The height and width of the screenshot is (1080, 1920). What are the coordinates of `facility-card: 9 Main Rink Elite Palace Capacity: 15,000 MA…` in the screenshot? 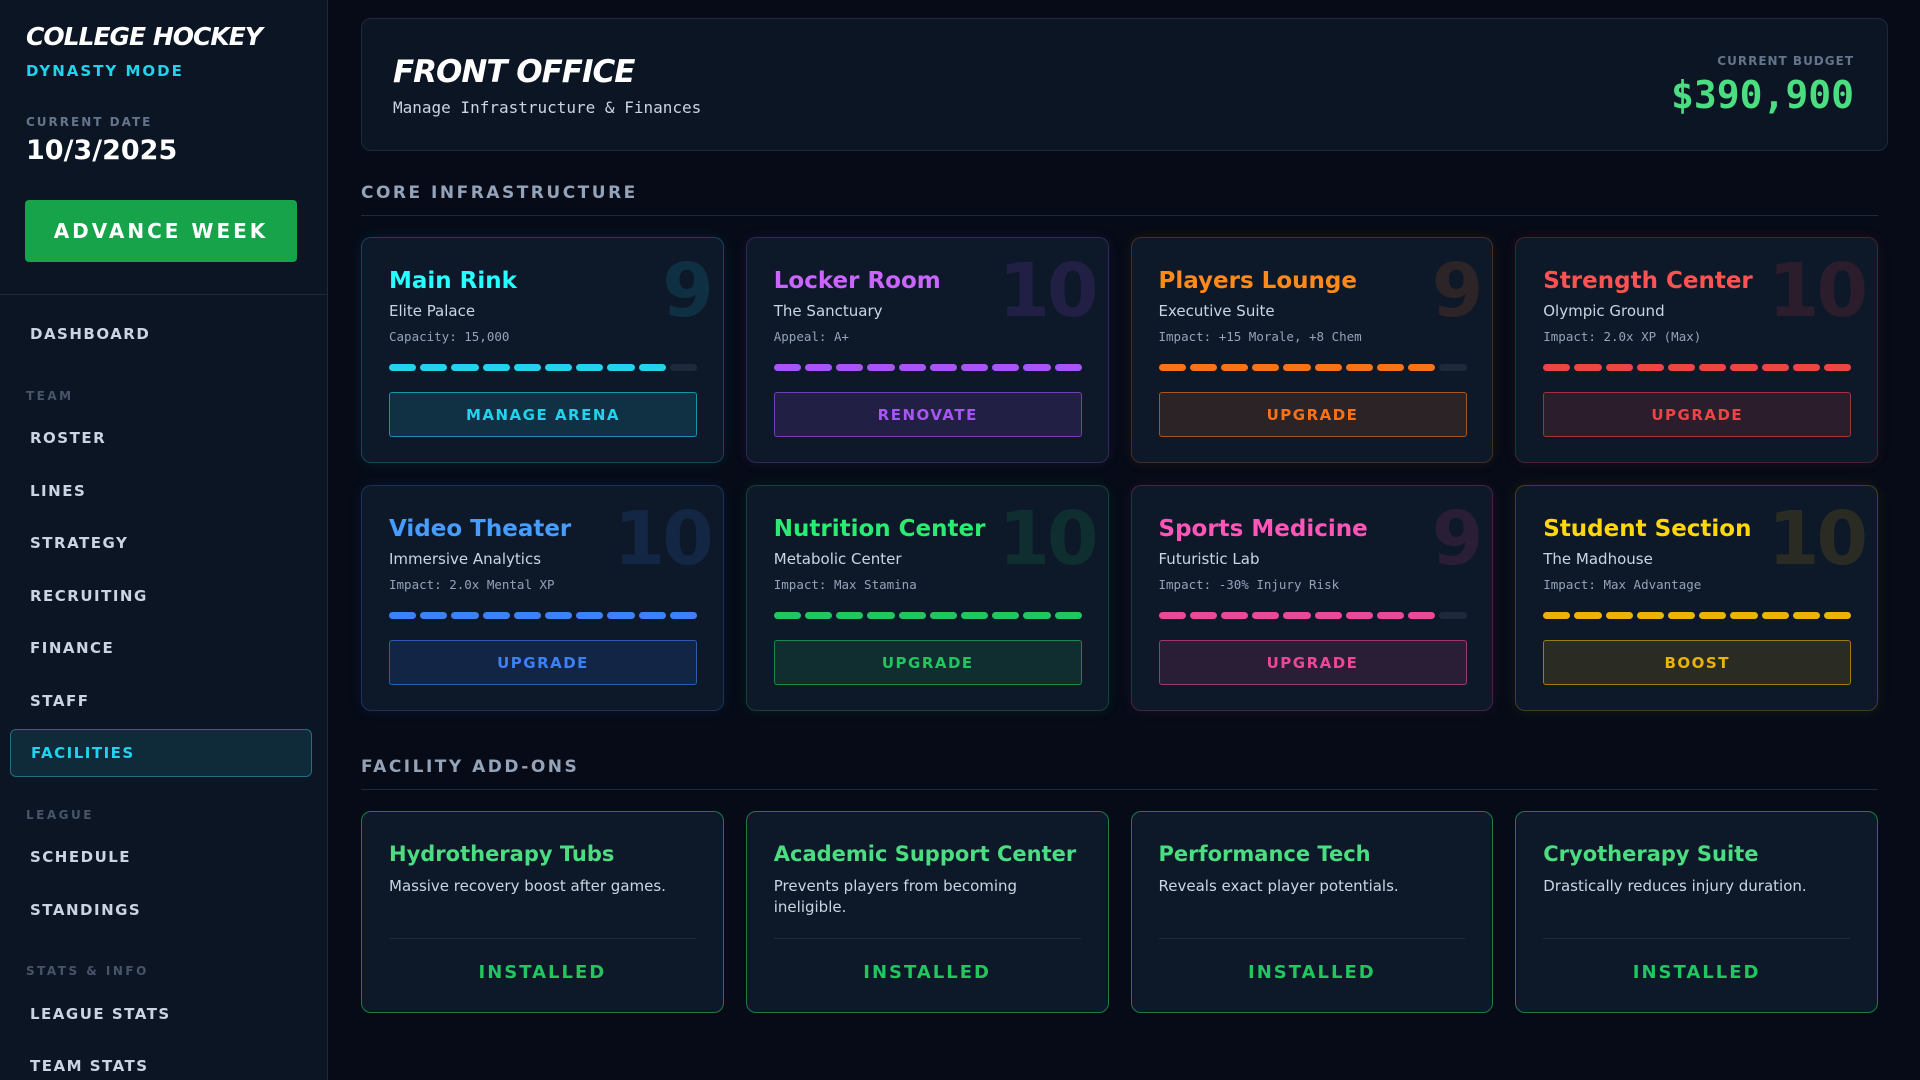 It's located at (542, 350).